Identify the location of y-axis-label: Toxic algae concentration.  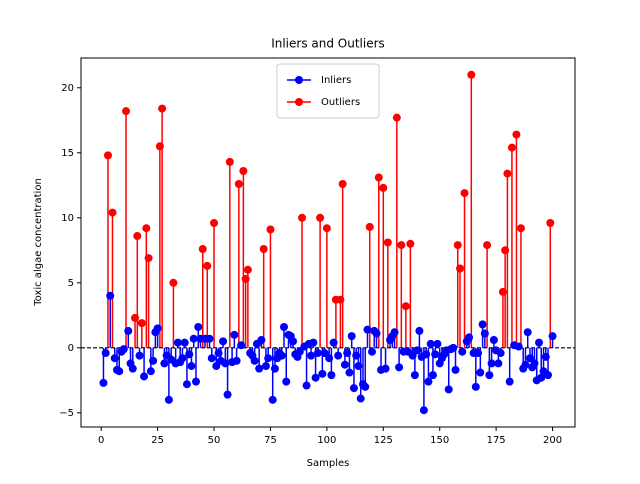
(38, 242).